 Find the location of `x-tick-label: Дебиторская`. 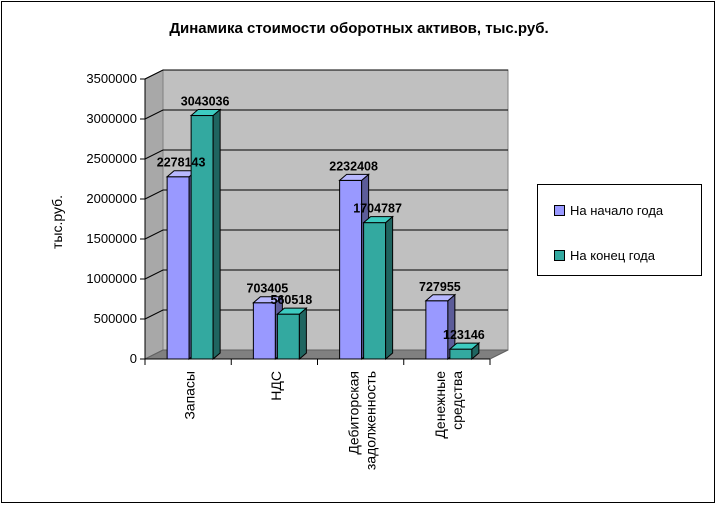

x-tick-label: Дебиторская is located at coordinates (354, 413).